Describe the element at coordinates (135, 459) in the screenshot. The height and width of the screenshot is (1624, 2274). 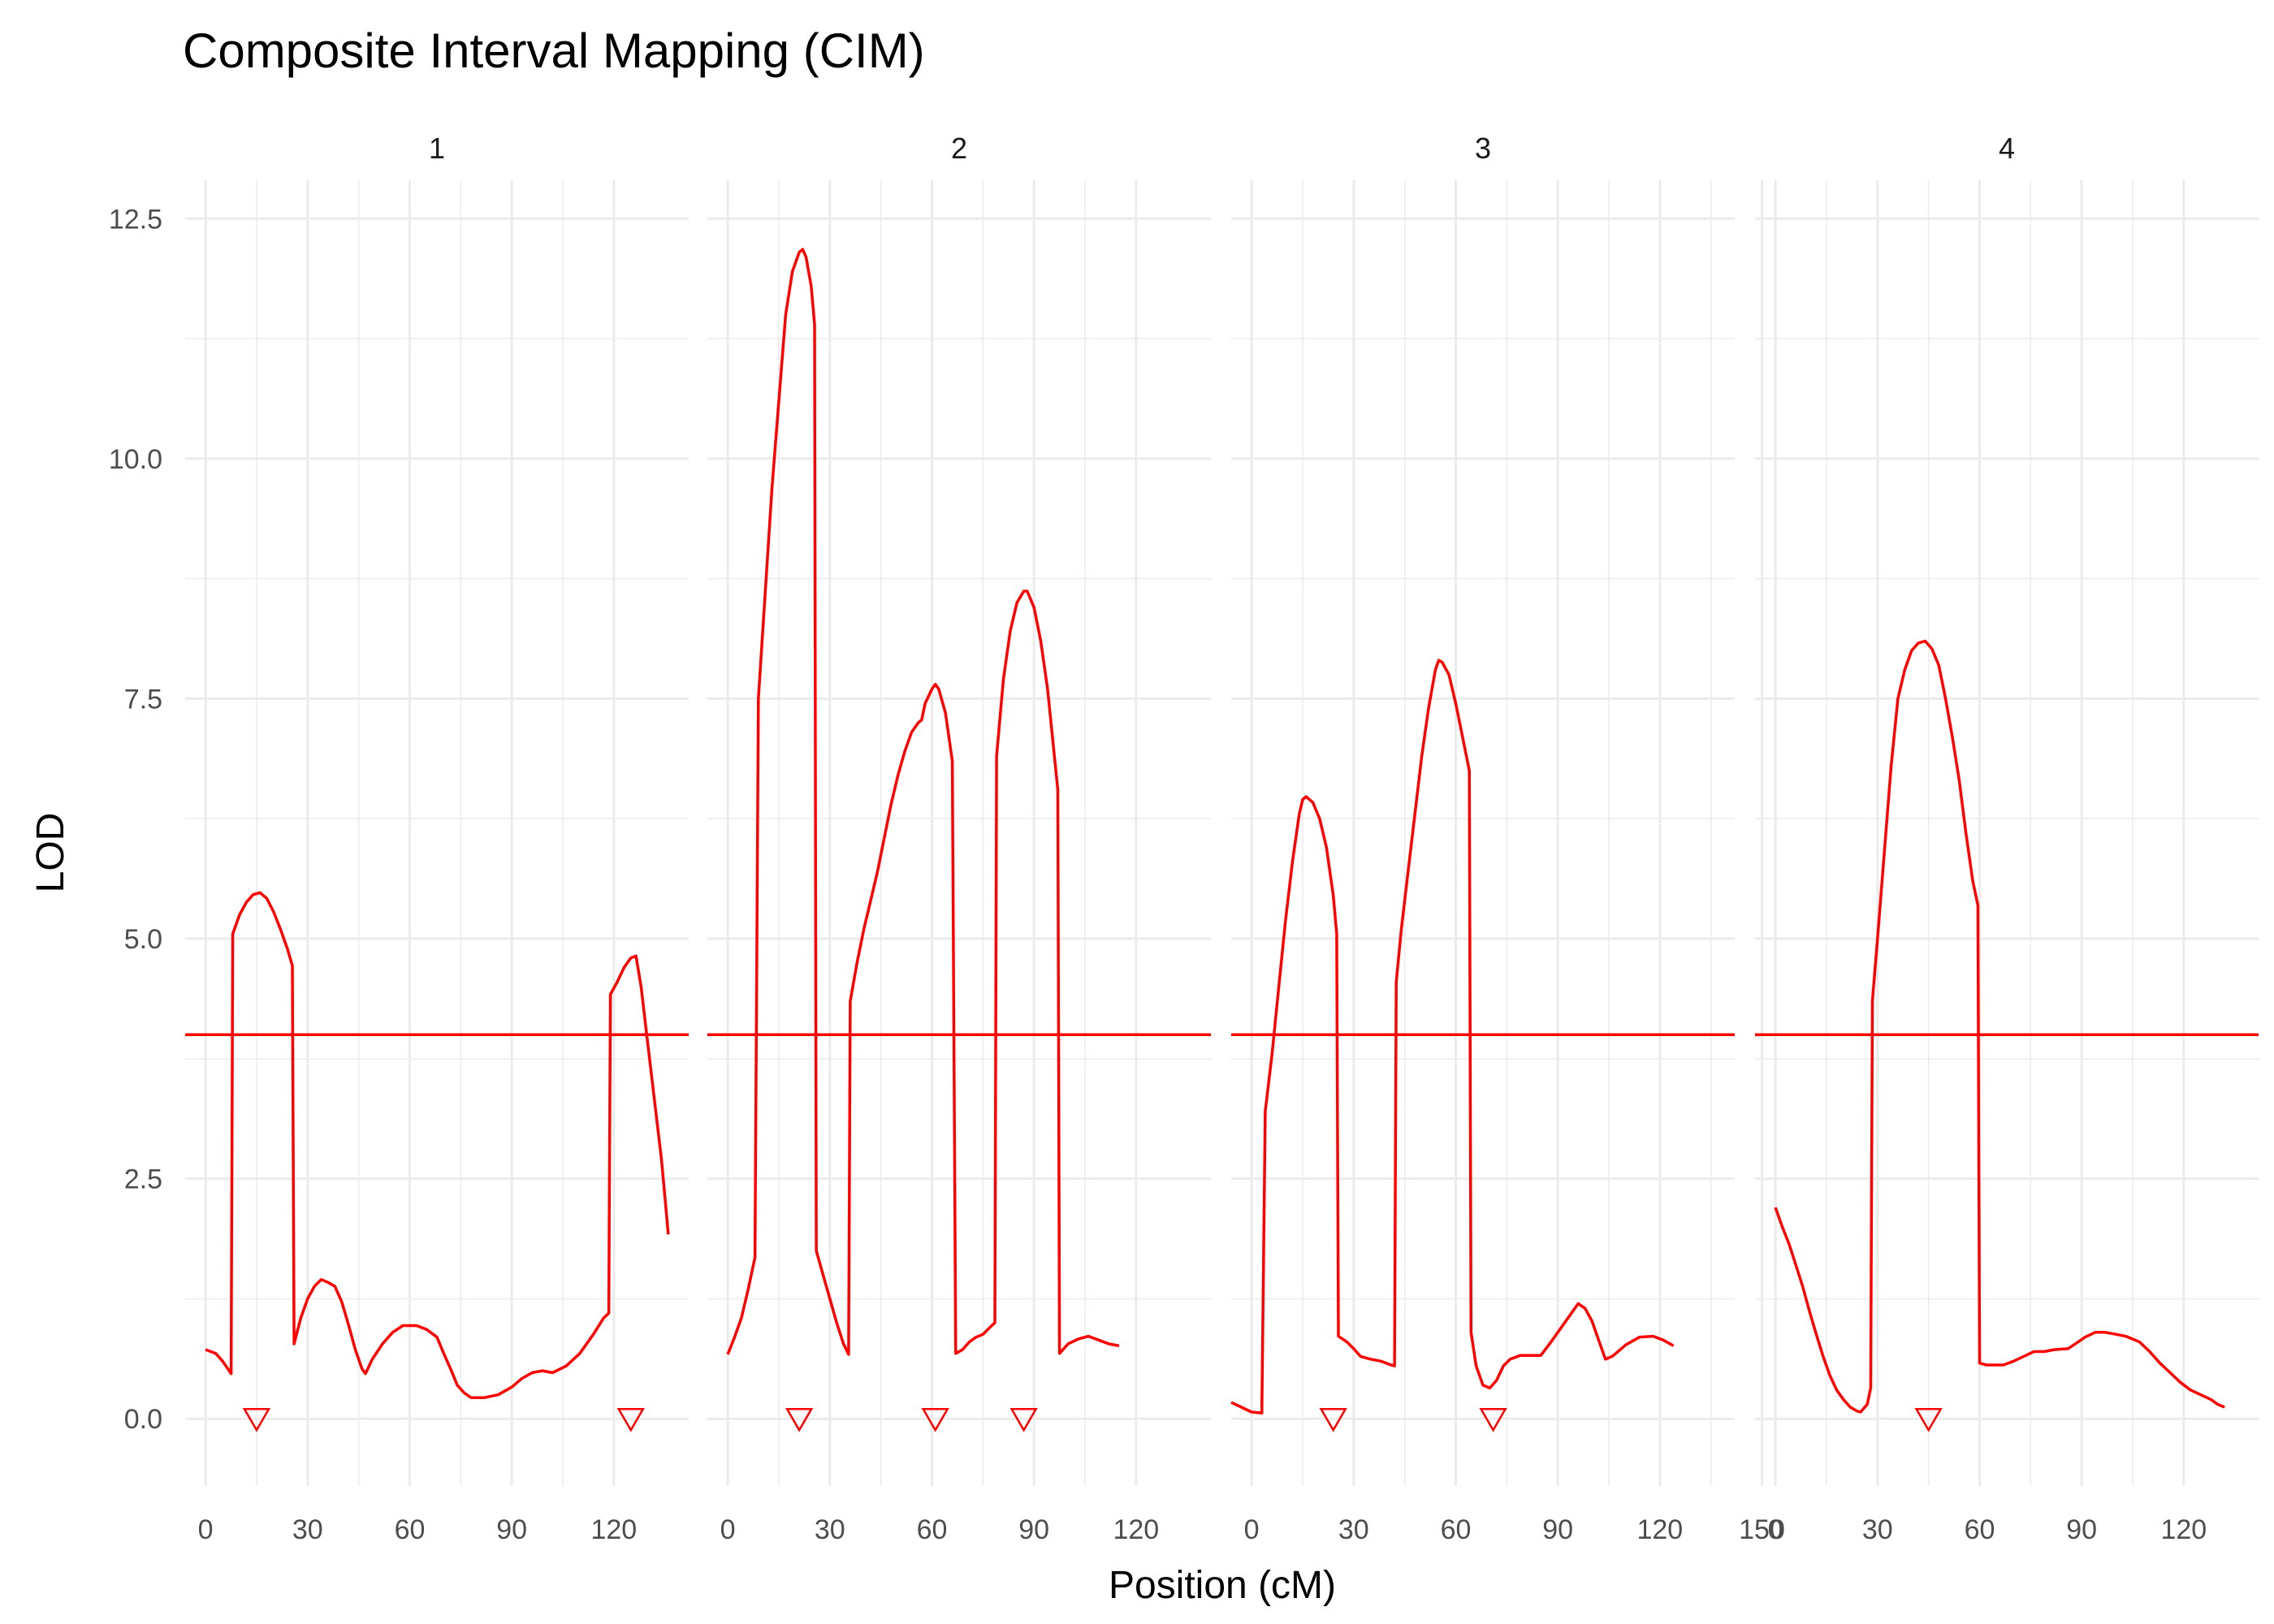
I see `y-tick-label: 10.0` at that location.